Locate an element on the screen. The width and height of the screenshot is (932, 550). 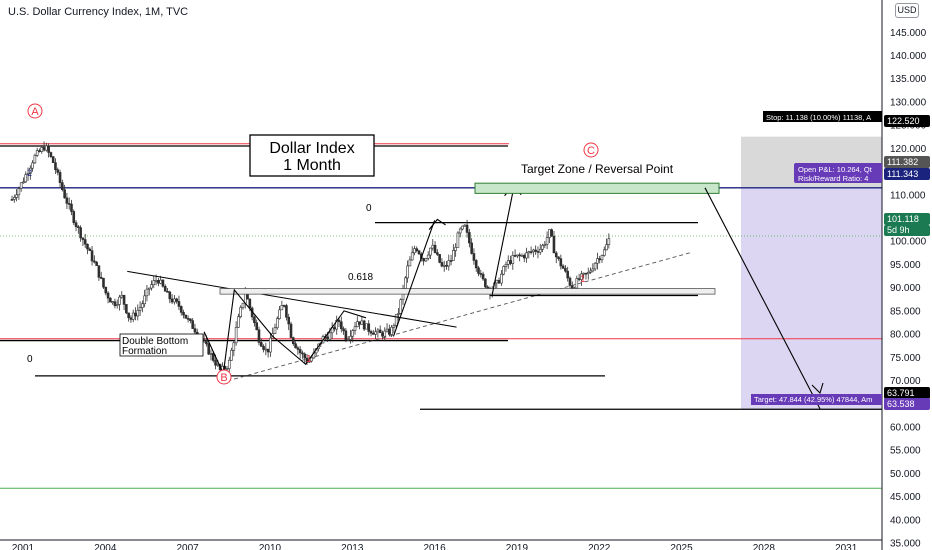
y-tick-label: 35.000 is located at coordinates (905, 544).